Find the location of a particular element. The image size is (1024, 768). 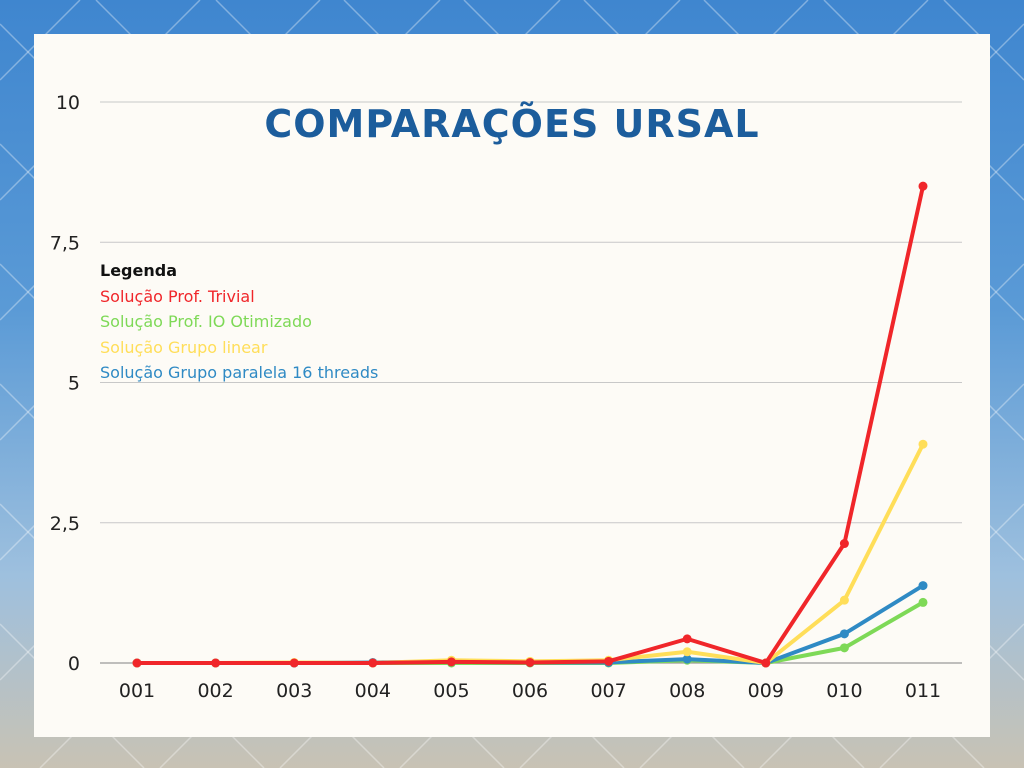

x-tick-label: 011 is located at coordinates (923, 691).